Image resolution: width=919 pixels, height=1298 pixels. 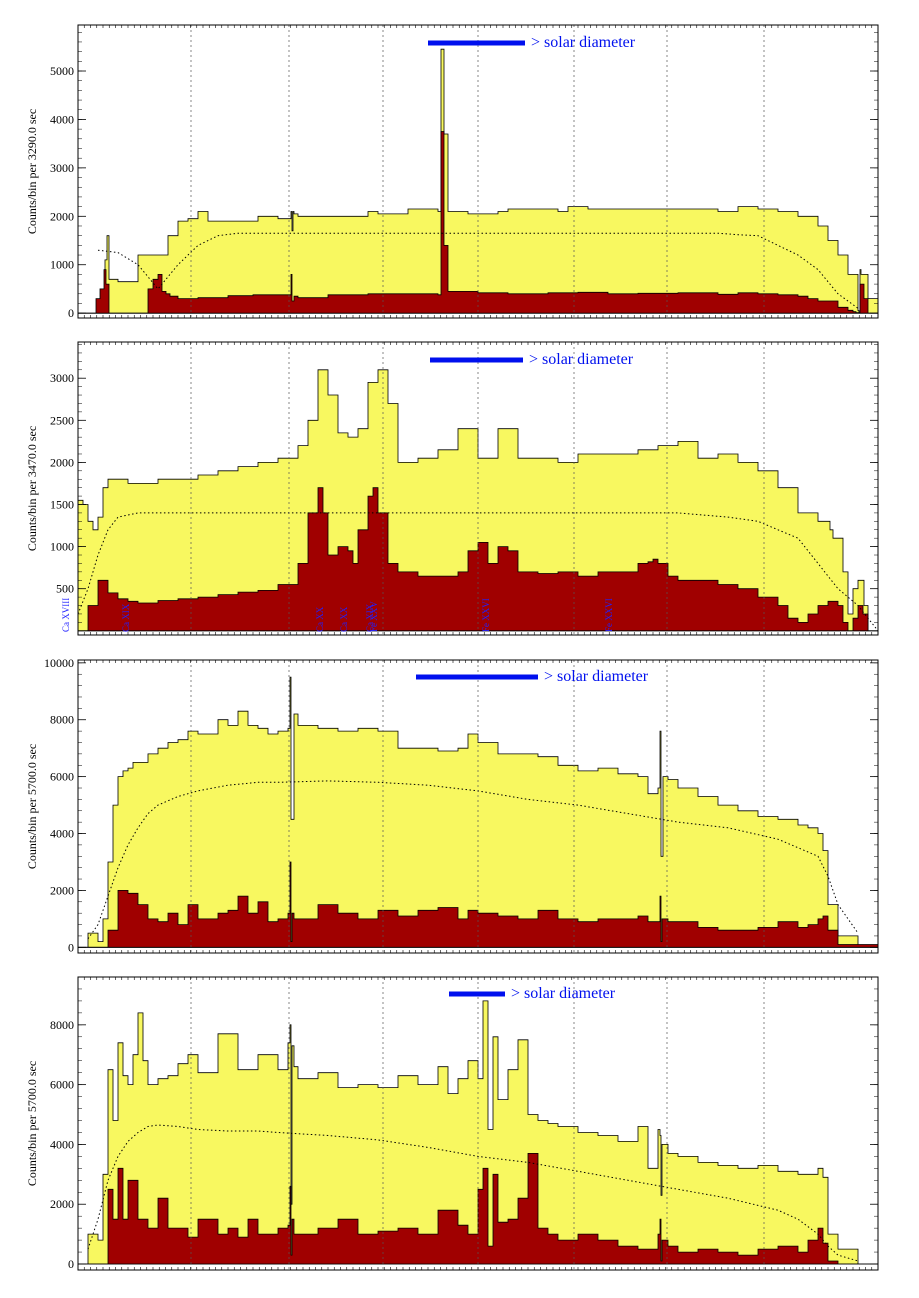 I want to click on y-axis-label: Counts/bin per 3290.0 sec, so click(x=32, y=171).